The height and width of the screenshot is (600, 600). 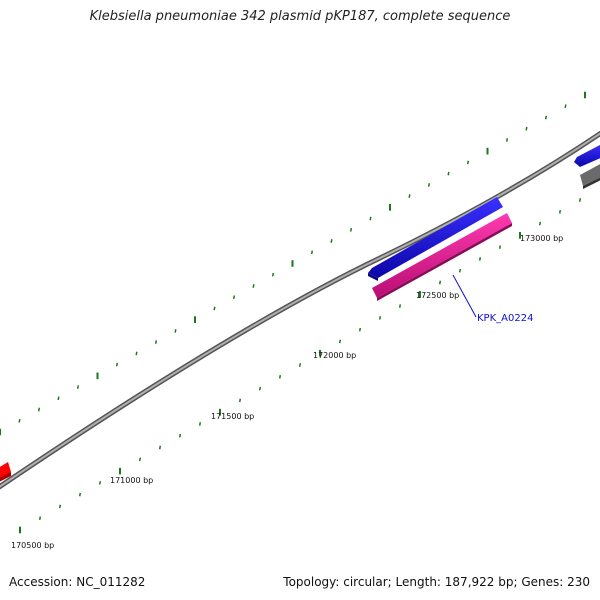 What do you see at coordinates (437, 295) in the screenshot?
I see `scale-label-172500: 172500 bp` at bounding box center [437, 295].